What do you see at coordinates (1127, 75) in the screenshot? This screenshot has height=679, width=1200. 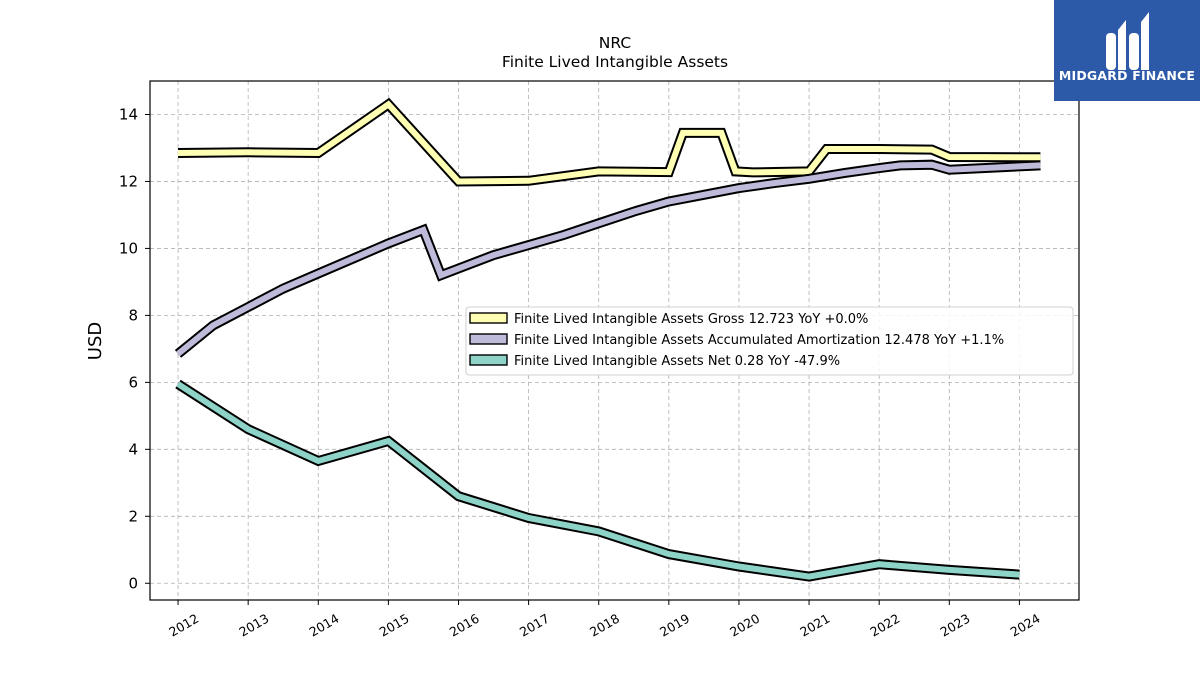 I see `logo-text: MIDGARD FINANCE` at bounding box center [1127, 75].